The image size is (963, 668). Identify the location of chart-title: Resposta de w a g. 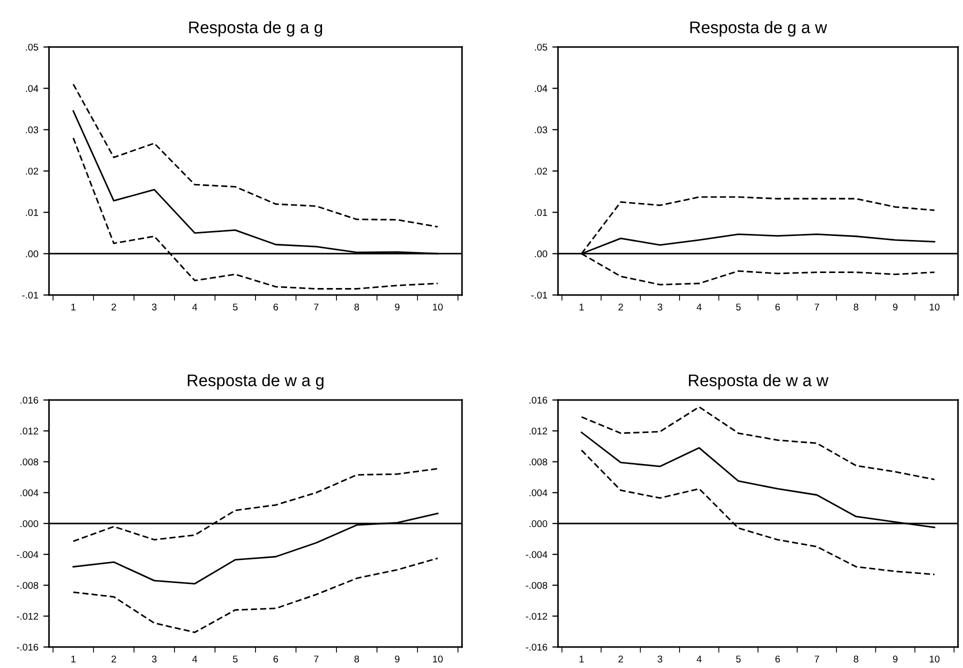
(256, 382).